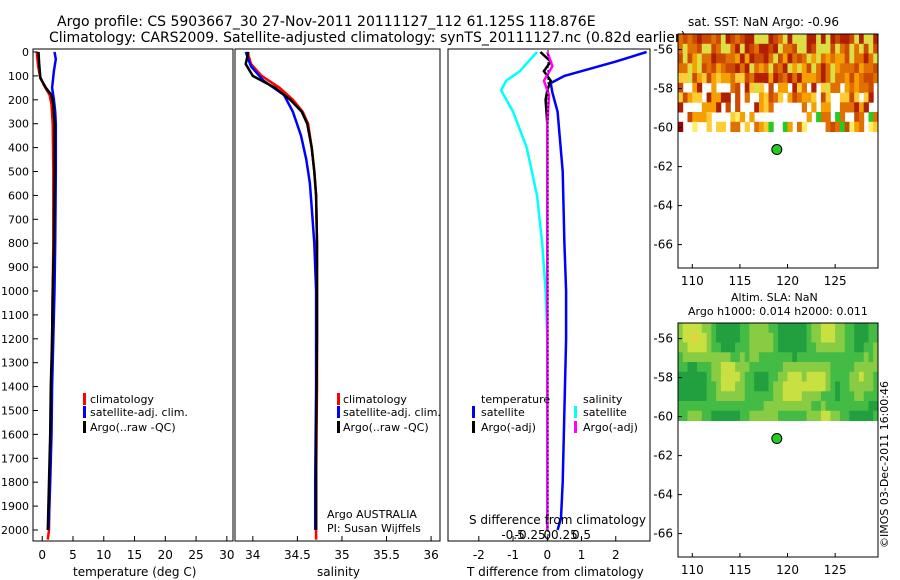 The image size is (900, 580). I want to click on temperature-xlabel: temperature (deg C), so click(134, 572).